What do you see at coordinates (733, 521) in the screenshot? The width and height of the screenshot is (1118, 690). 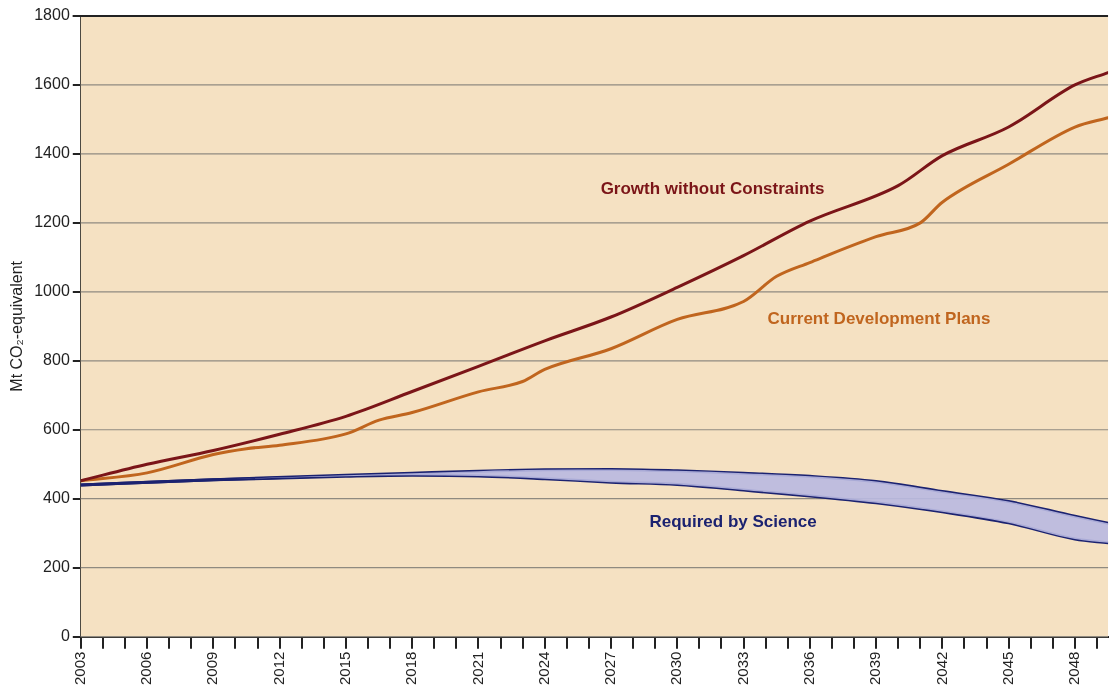 I see `text: Required by Science` at bounding box center [733, 521].